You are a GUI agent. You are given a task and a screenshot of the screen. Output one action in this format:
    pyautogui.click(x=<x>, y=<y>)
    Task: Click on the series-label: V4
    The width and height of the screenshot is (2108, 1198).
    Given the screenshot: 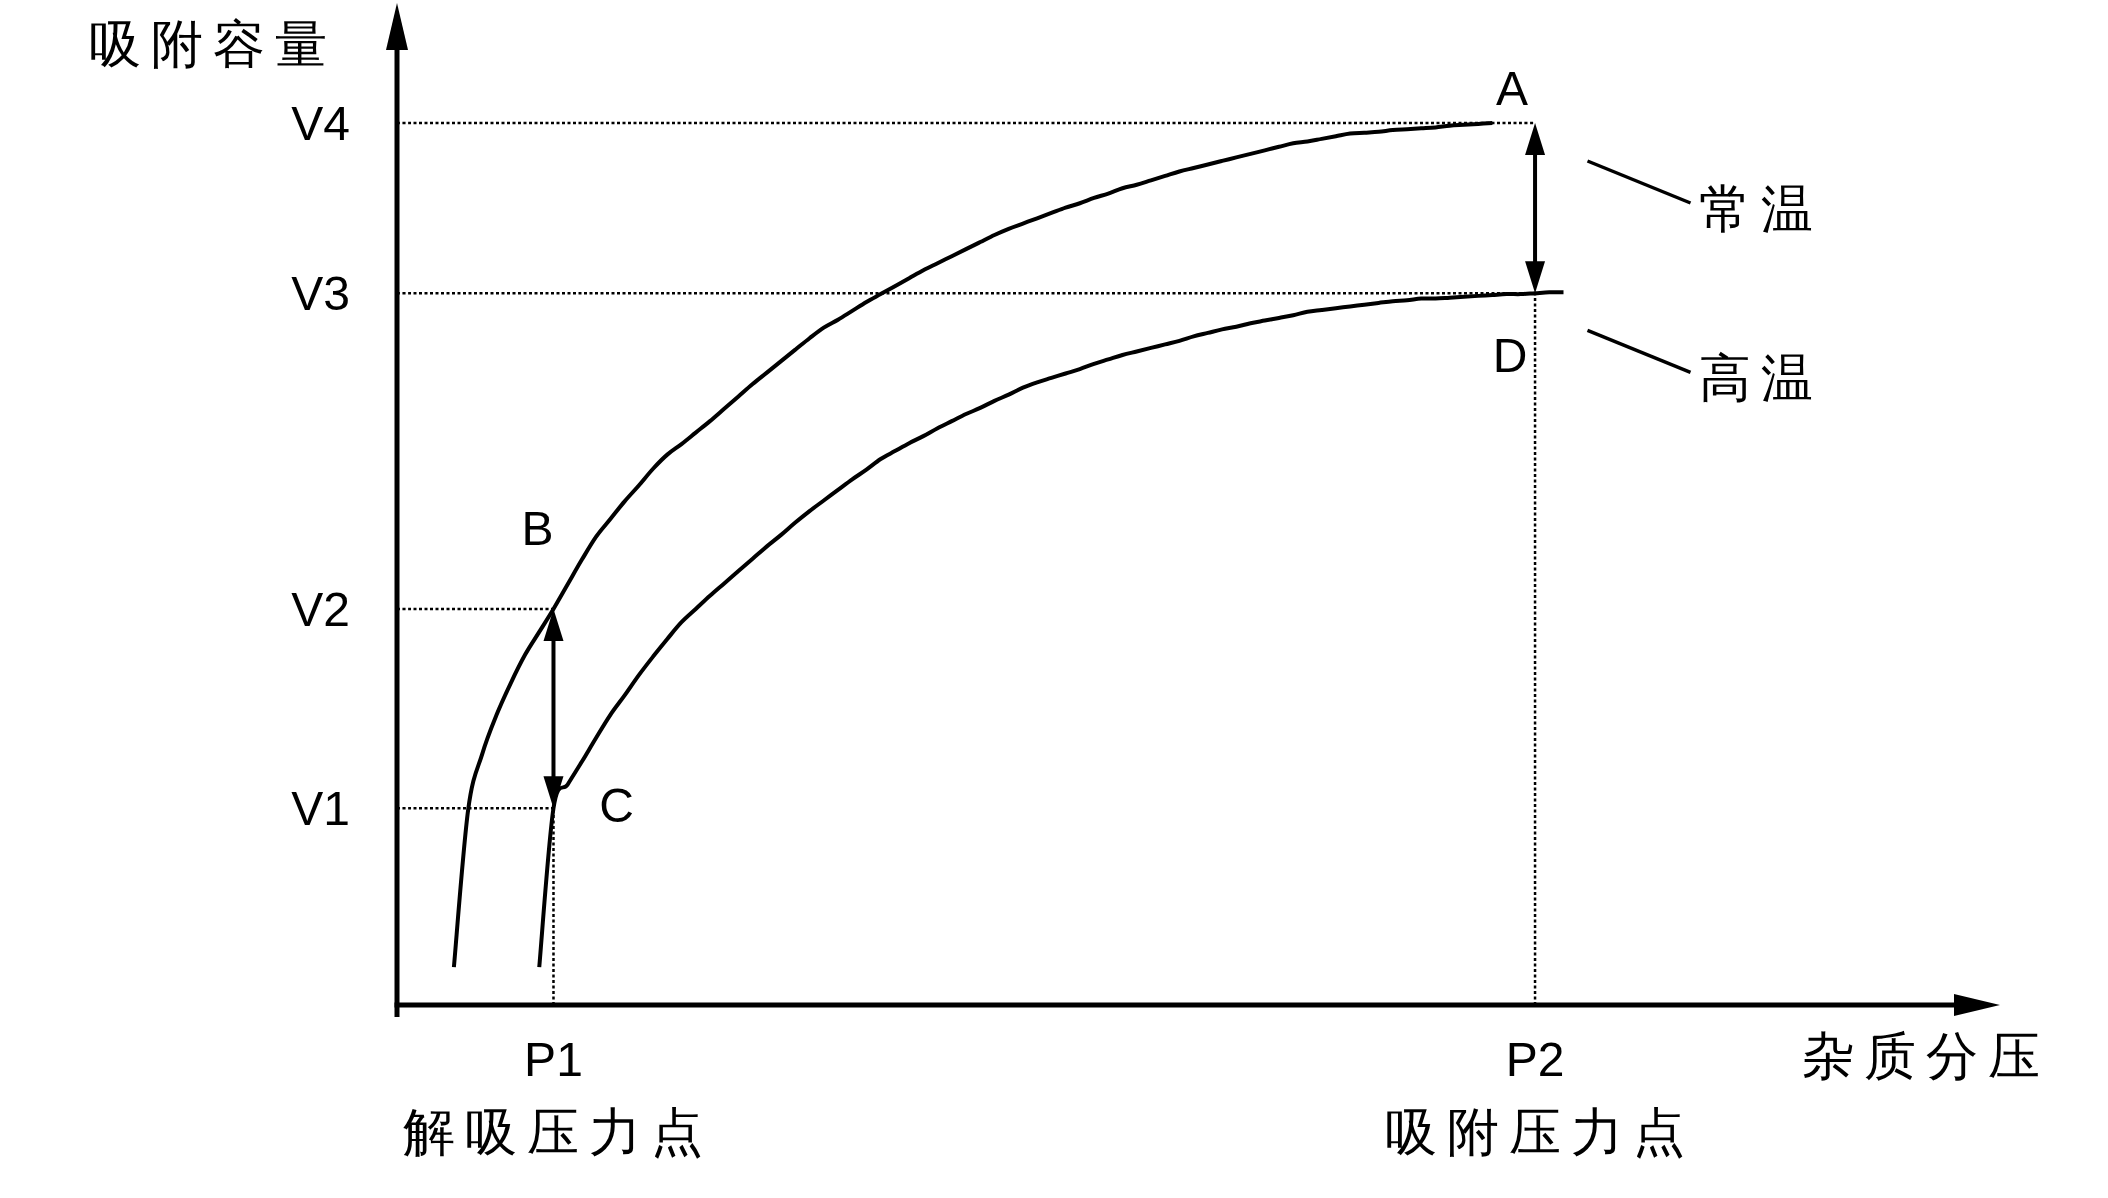 What is the action you would take?
    pyautogui.click(x=320, y=123)
    